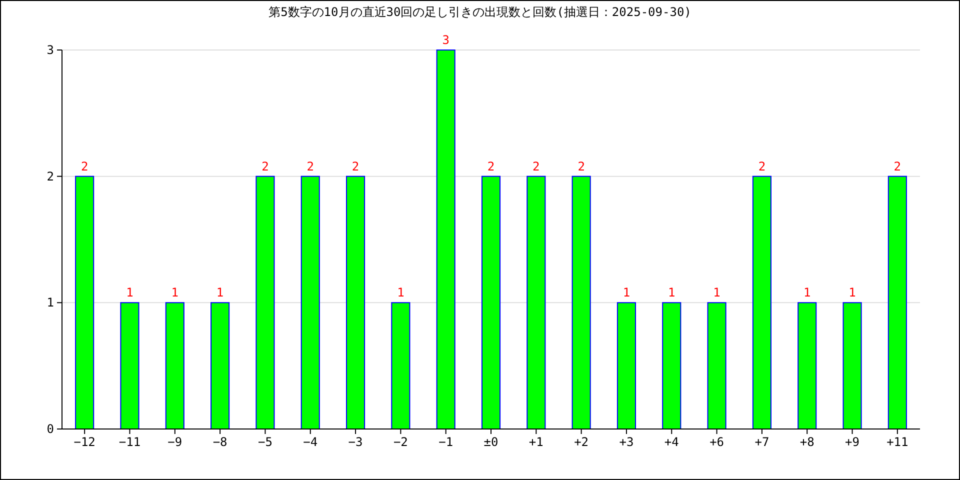  Describe the element at coordinates (265, 442) in the screenshot. I see `x-tick-label: −5` at that location.